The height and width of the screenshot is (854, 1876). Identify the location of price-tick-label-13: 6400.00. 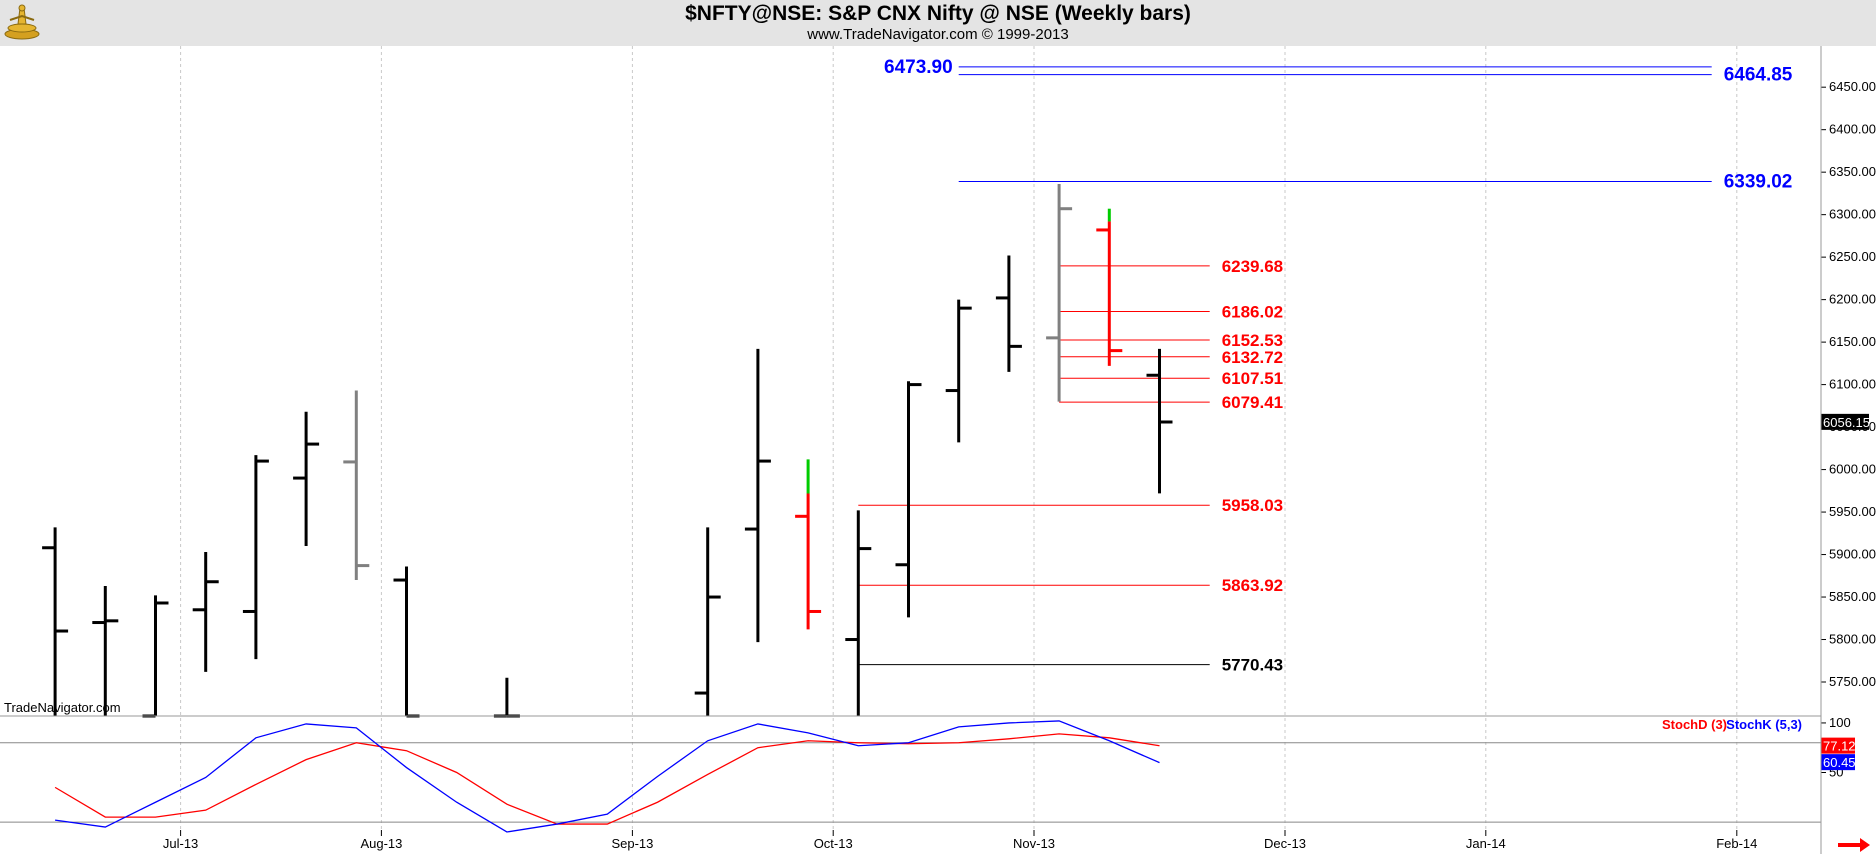
(1852, 129).